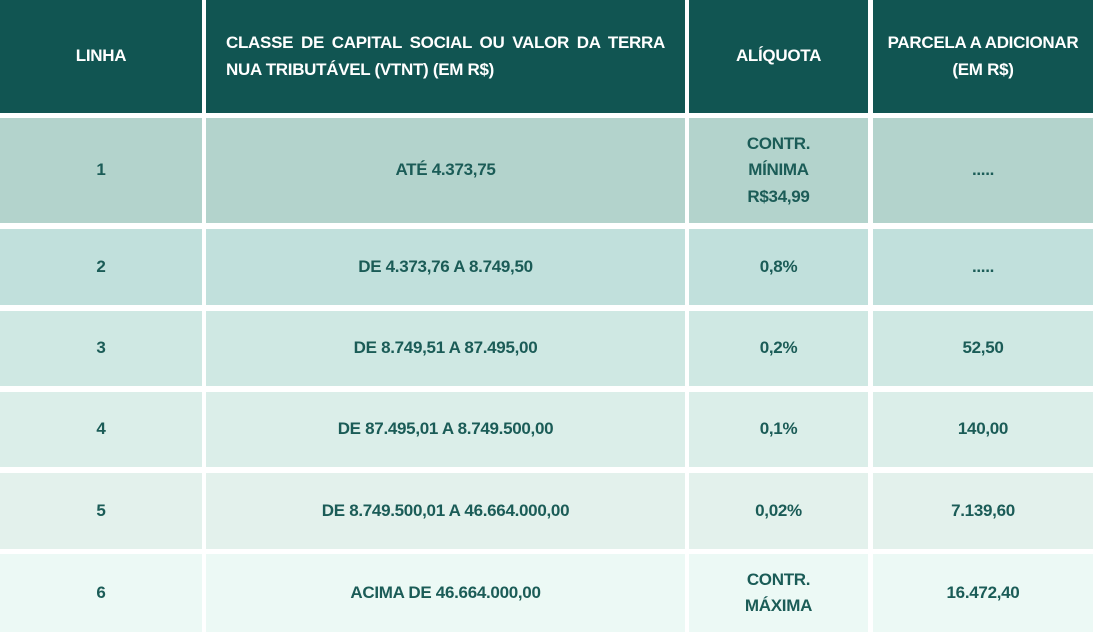 This screenshot has height=632, width=1093. I want to click on header-cell: LINHA, so click(101, 56).